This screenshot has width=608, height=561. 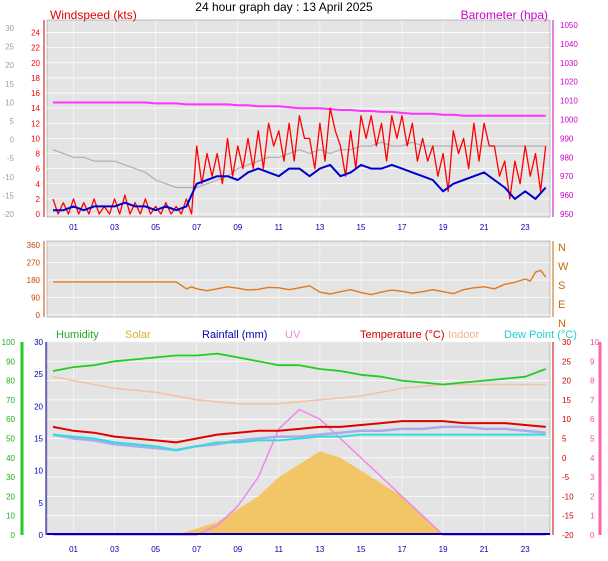 I want to click on temp-hour-label: 01, so click(x=73, y=549).